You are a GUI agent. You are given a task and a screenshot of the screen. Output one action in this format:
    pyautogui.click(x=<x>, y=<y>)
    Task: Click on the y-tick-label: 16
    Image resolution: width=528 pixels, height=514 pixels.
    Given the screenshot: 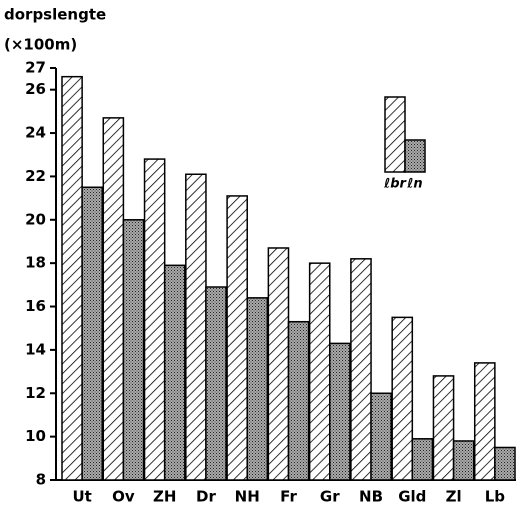 What is the action you would take?
    pyautogui.click(x=35, y=306)
    